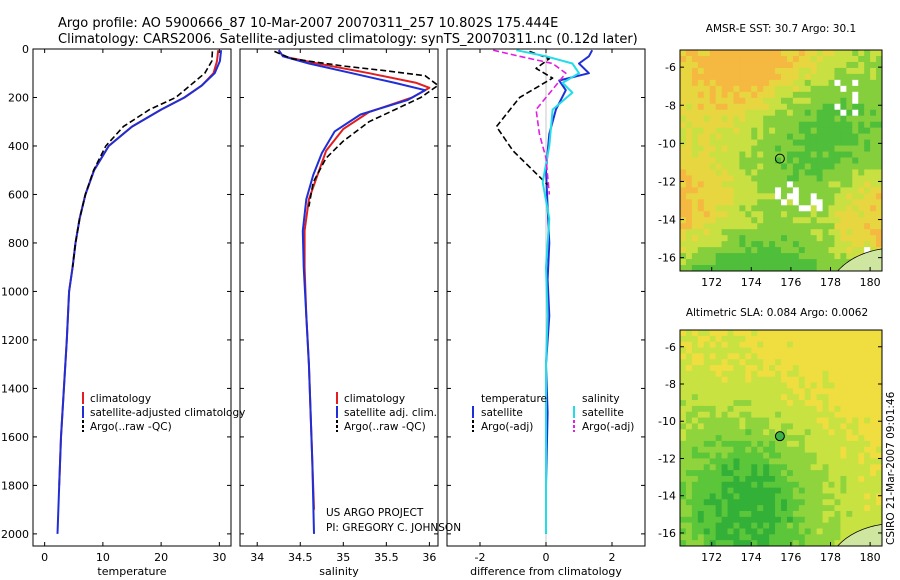 The height and width of the screenshot is (580, 900). What do you see at coordinates (830, 282) in the screenshot?
I see `map-x-tick-label: 178` at bounding box center [830, 282].